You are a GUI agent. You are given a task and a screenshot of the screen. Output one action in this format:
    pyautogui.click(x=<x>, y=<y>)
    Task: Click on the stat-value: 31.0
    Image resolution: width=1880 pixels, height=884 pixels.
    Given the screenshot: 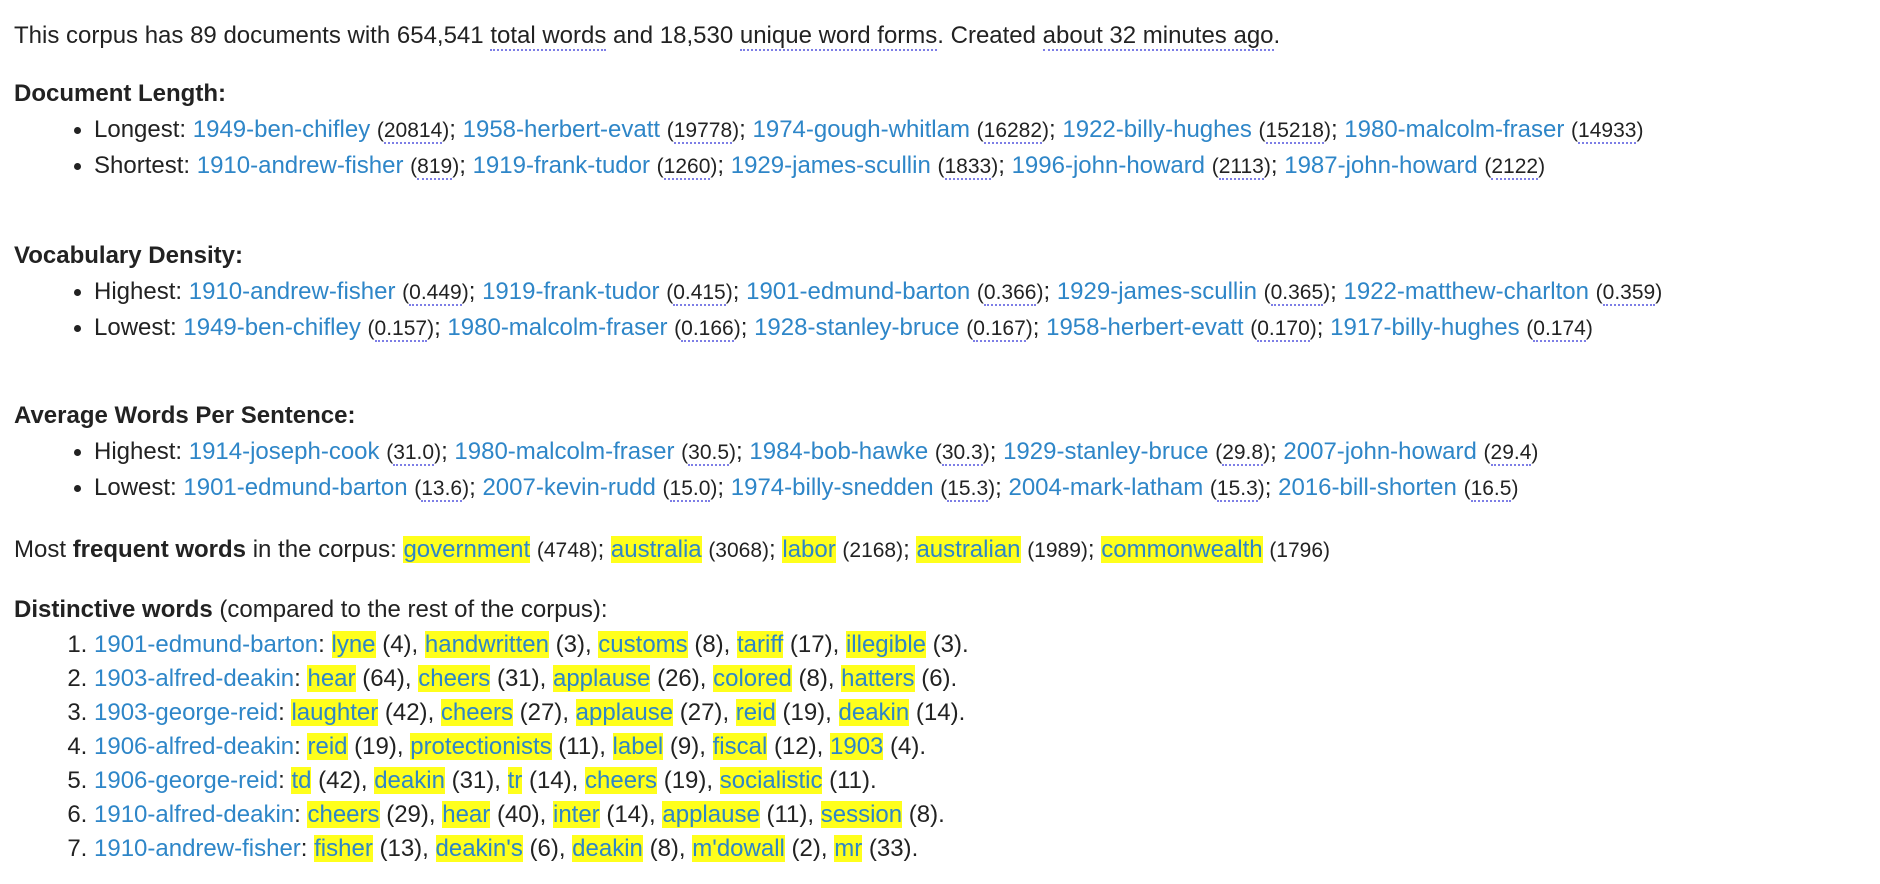 What is the action you would take?
    pyautogui.click(x=414, y=453)
    